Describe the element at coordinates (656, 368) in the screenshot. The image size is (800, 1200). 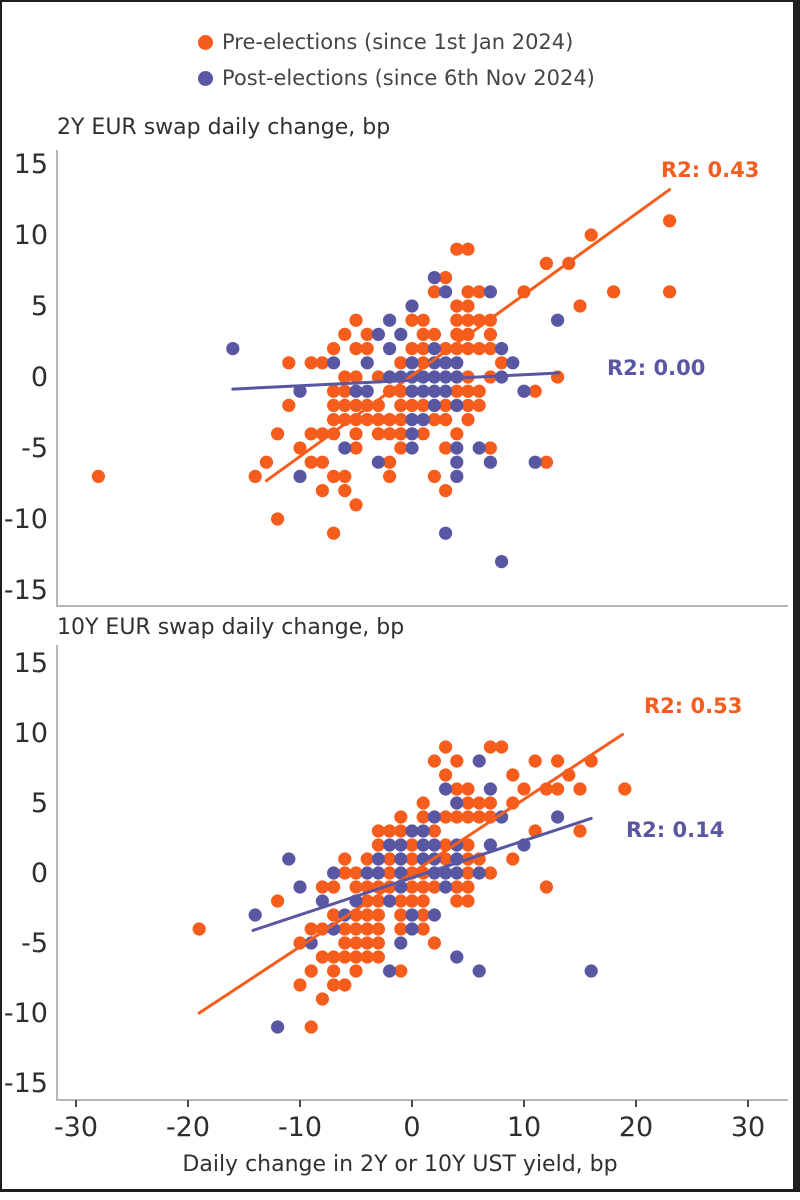
I see `svg-text: R2: 0.00` at that location.